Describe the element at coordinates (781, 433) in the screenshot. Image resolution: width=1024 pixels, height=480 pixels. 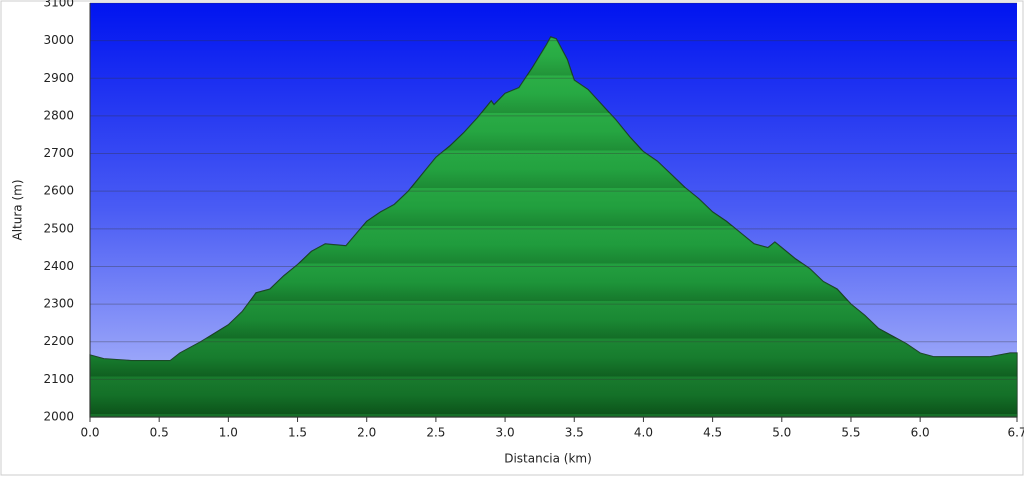
I see `x-tick-label: 5.0` at that location.